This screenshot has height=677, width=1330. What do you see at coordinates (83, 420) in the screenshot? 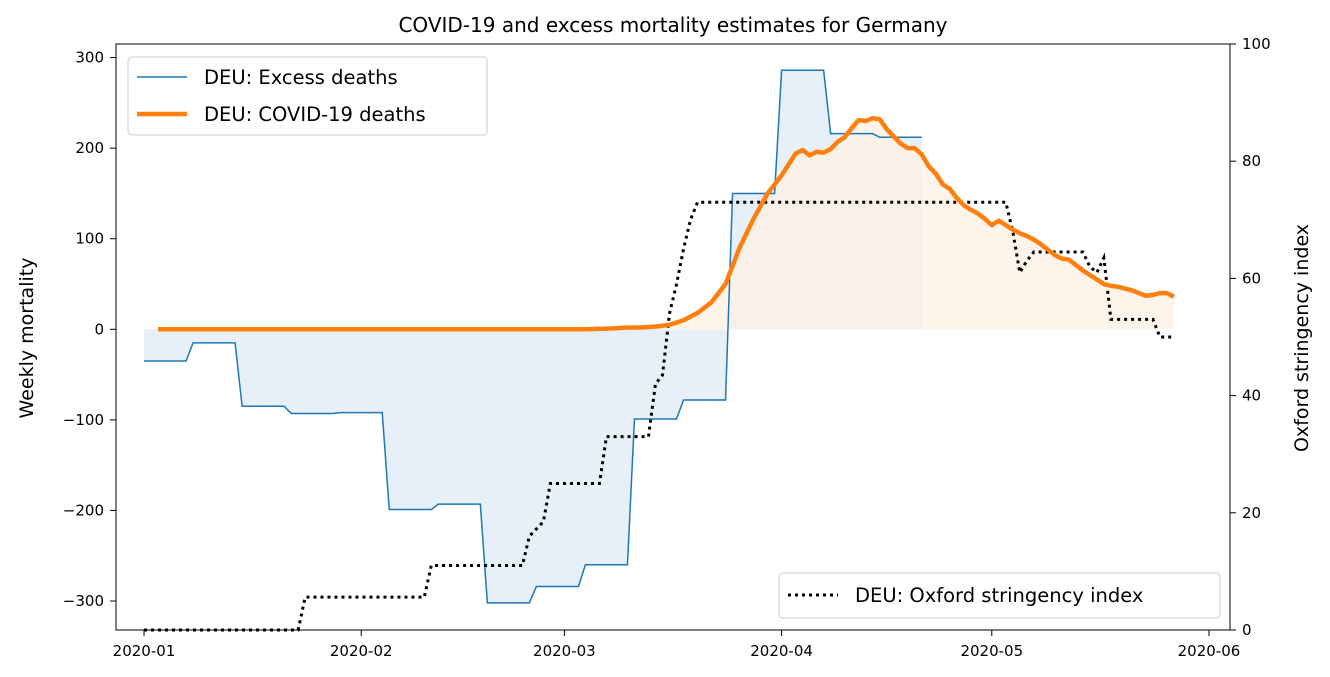
I see `y-tick-label: −100` at bounding box center [83, 420].